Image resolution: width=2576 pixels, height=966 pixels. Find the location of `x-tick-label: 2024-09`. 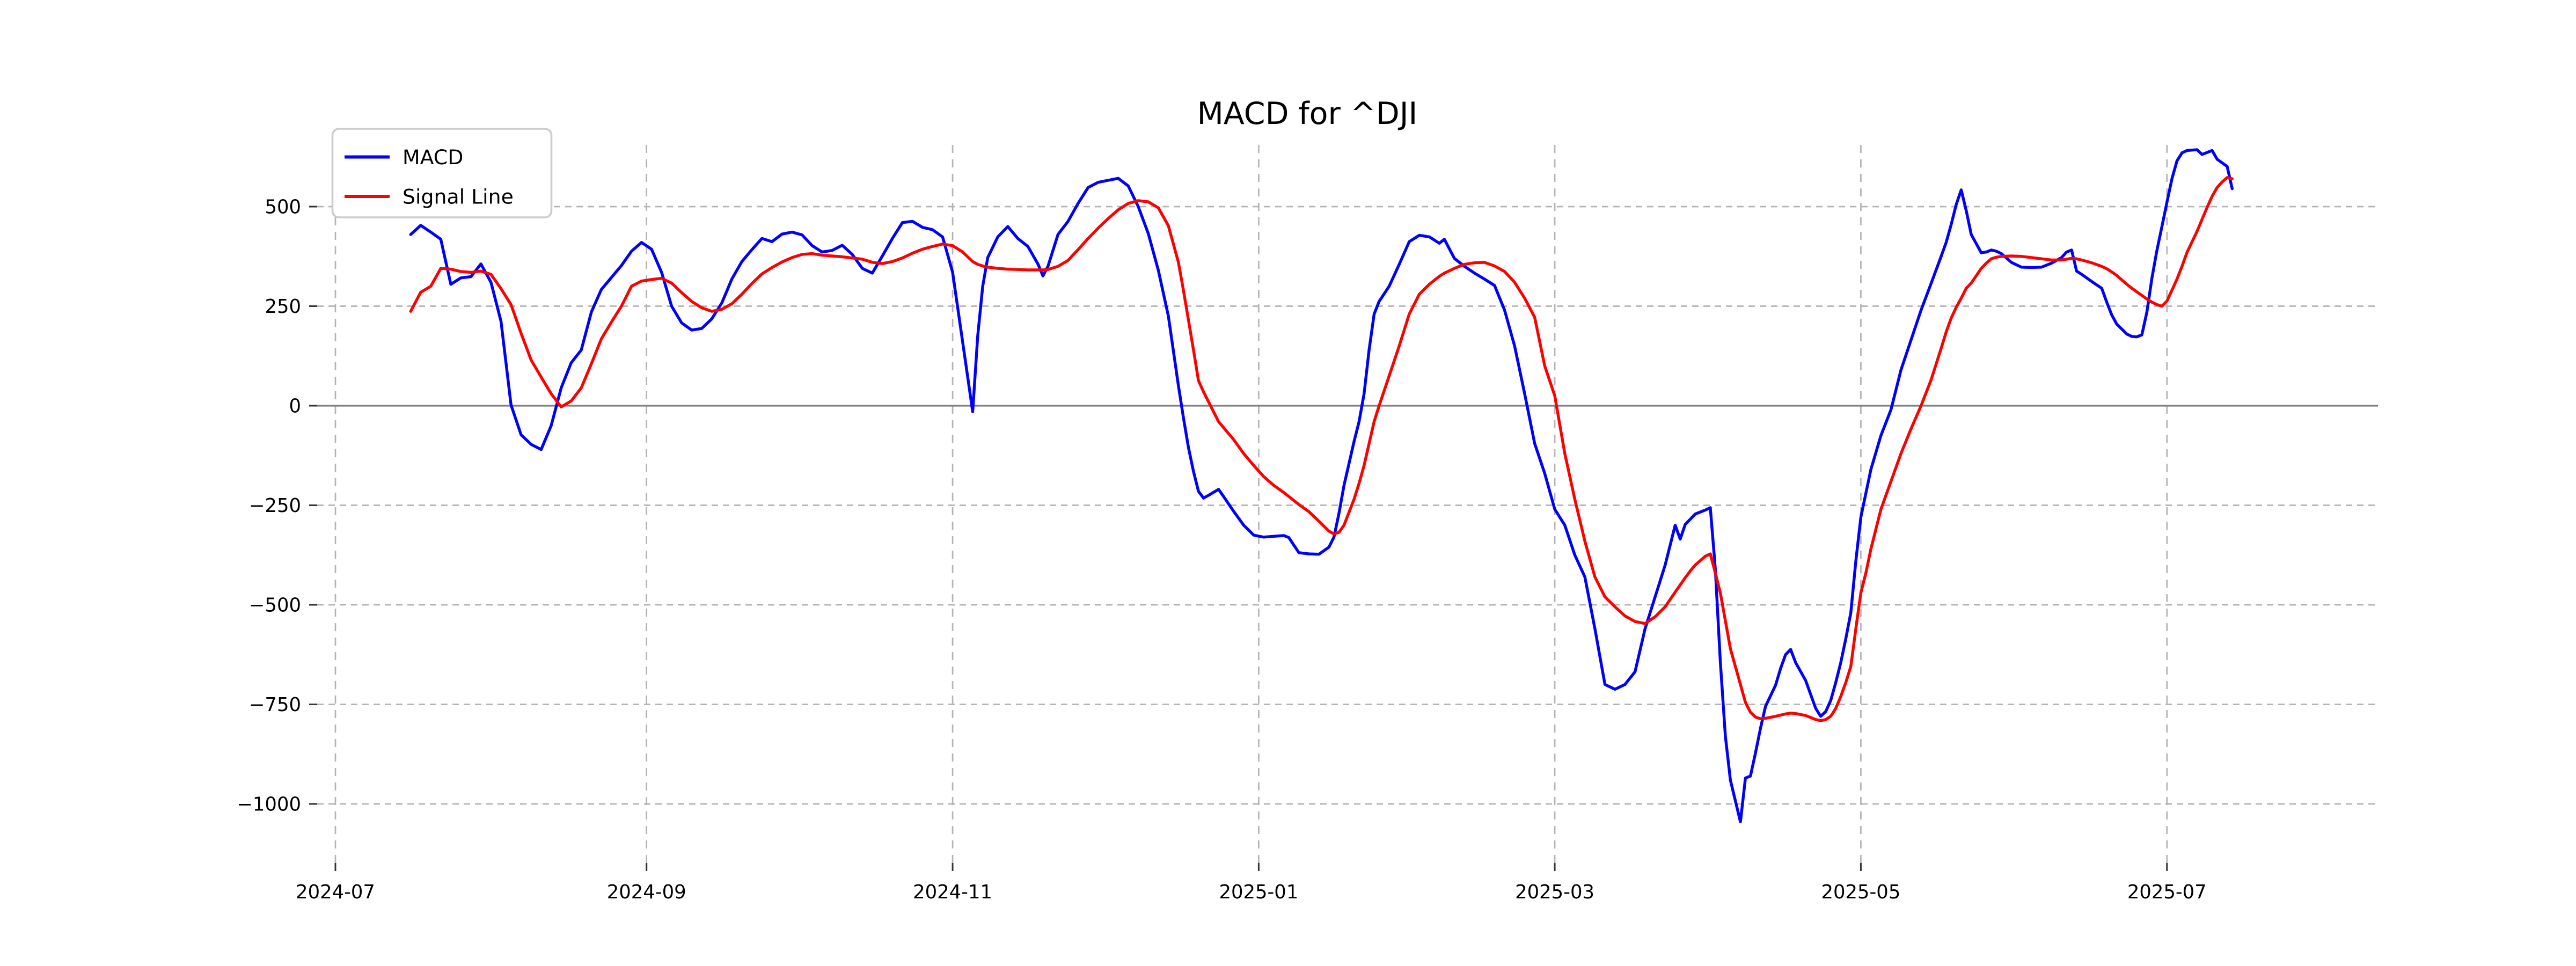

x-tick-label: 2024-09 is located at coordinates (646, 892).